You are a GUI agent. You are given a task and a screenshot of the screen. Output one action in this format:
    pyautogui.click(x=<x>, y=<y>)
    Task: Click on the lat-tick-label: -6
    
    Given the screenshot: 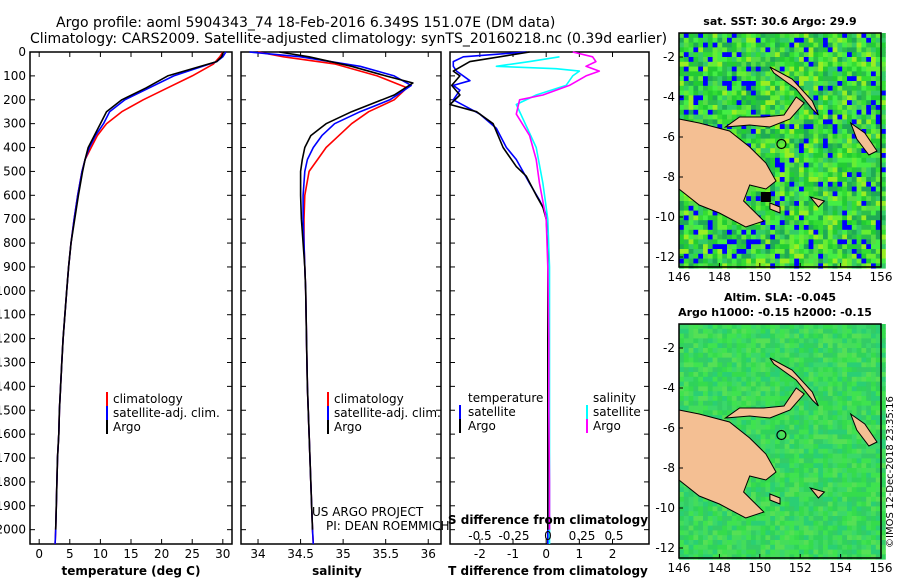 What is the action you would take?
    pyautogui.click(x=669, y=137)
    